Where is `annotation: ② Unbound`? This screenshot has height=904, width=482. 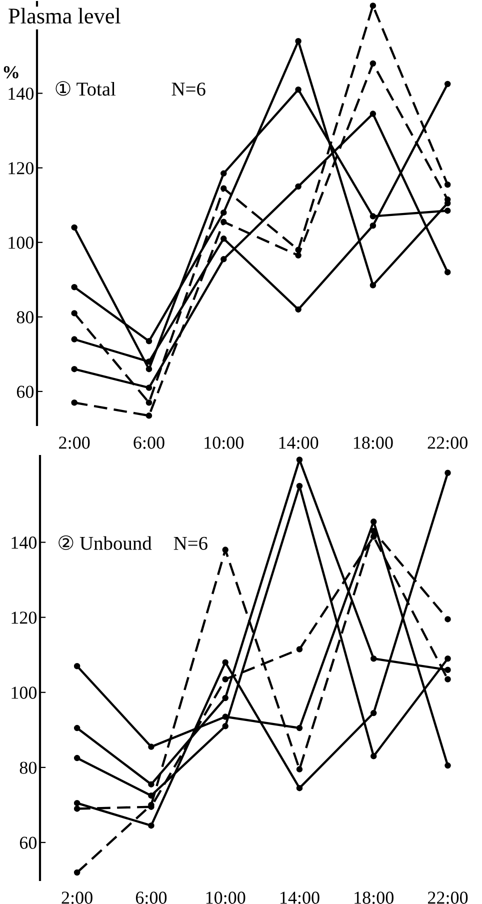 annotation: ② Unbound is located at coordinates (105, 542).